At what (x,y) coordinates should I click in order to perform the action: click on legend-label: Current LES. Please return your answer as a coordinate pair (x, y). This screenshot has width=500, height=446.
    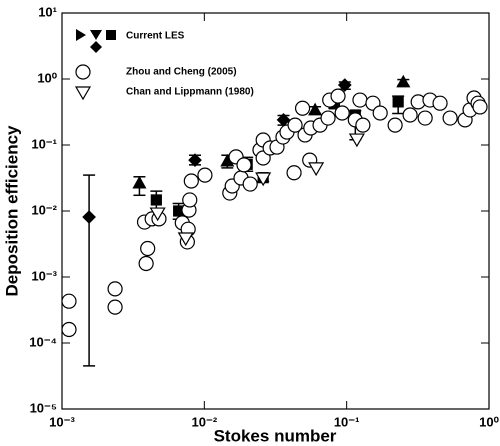
    Looking at the image, I should click on (155, 36).